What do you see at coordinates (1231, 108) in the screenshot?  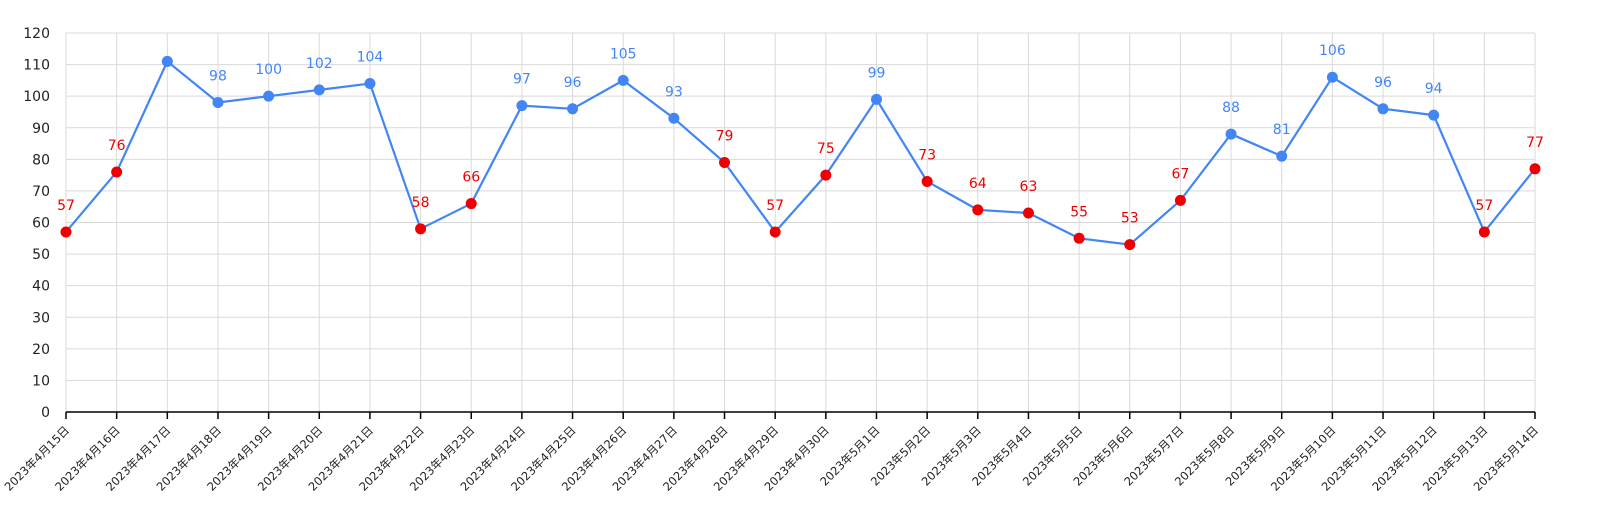 I see `data-label: 88` at bounding box center [1231, 108].